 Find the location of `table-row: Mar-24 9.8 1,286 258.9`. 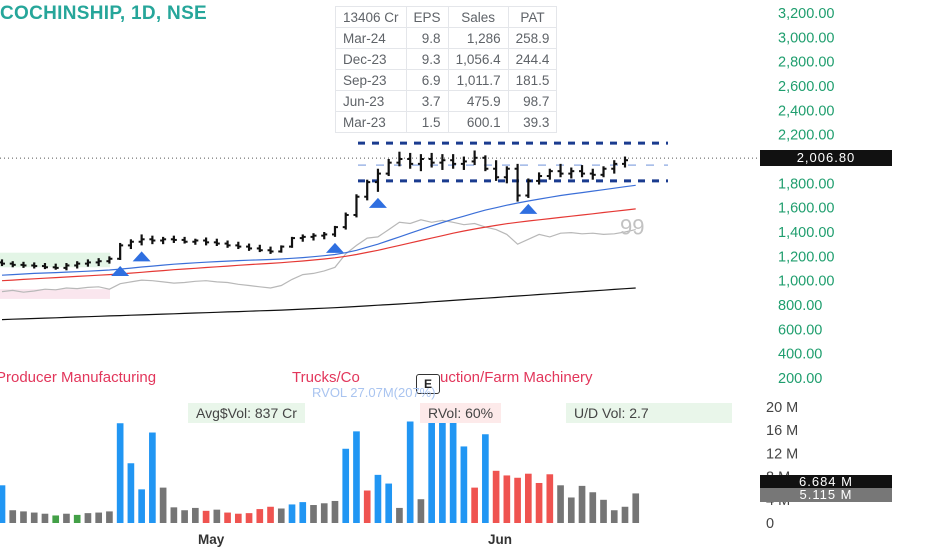

table-row: Mar-24 9.8 1,286 258.9 is located at coordinates (446, 38).